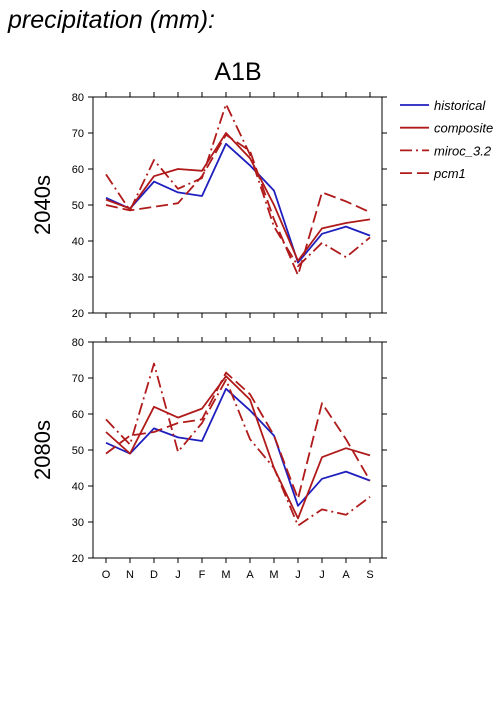 This screenshot has height=709, width=501. I want to click on legend-item-historical: historical, so click(443, 105).